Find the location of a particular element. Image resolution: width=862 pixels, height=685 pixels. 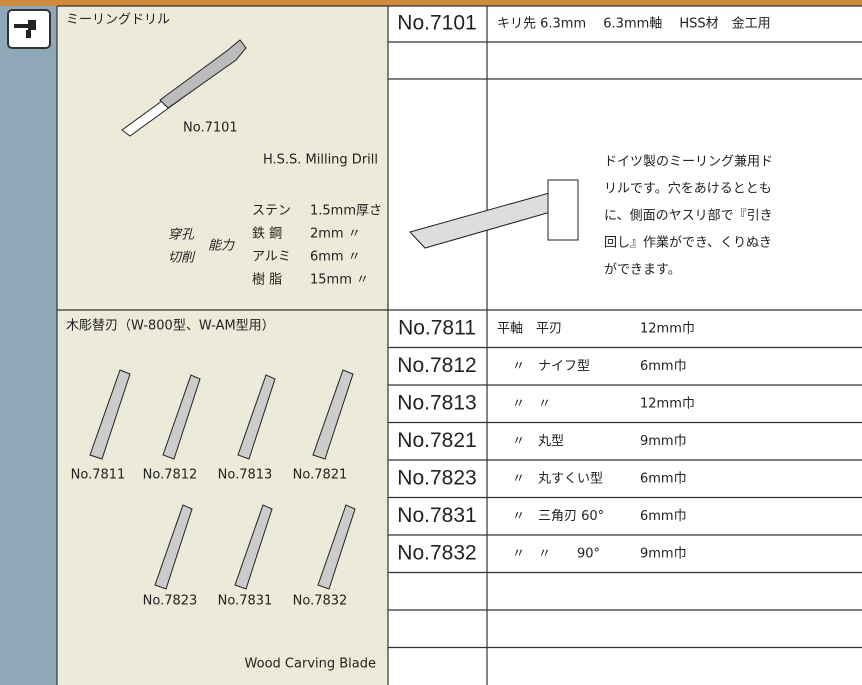

image-label: No.7812 is located at coordinates (170, 475).